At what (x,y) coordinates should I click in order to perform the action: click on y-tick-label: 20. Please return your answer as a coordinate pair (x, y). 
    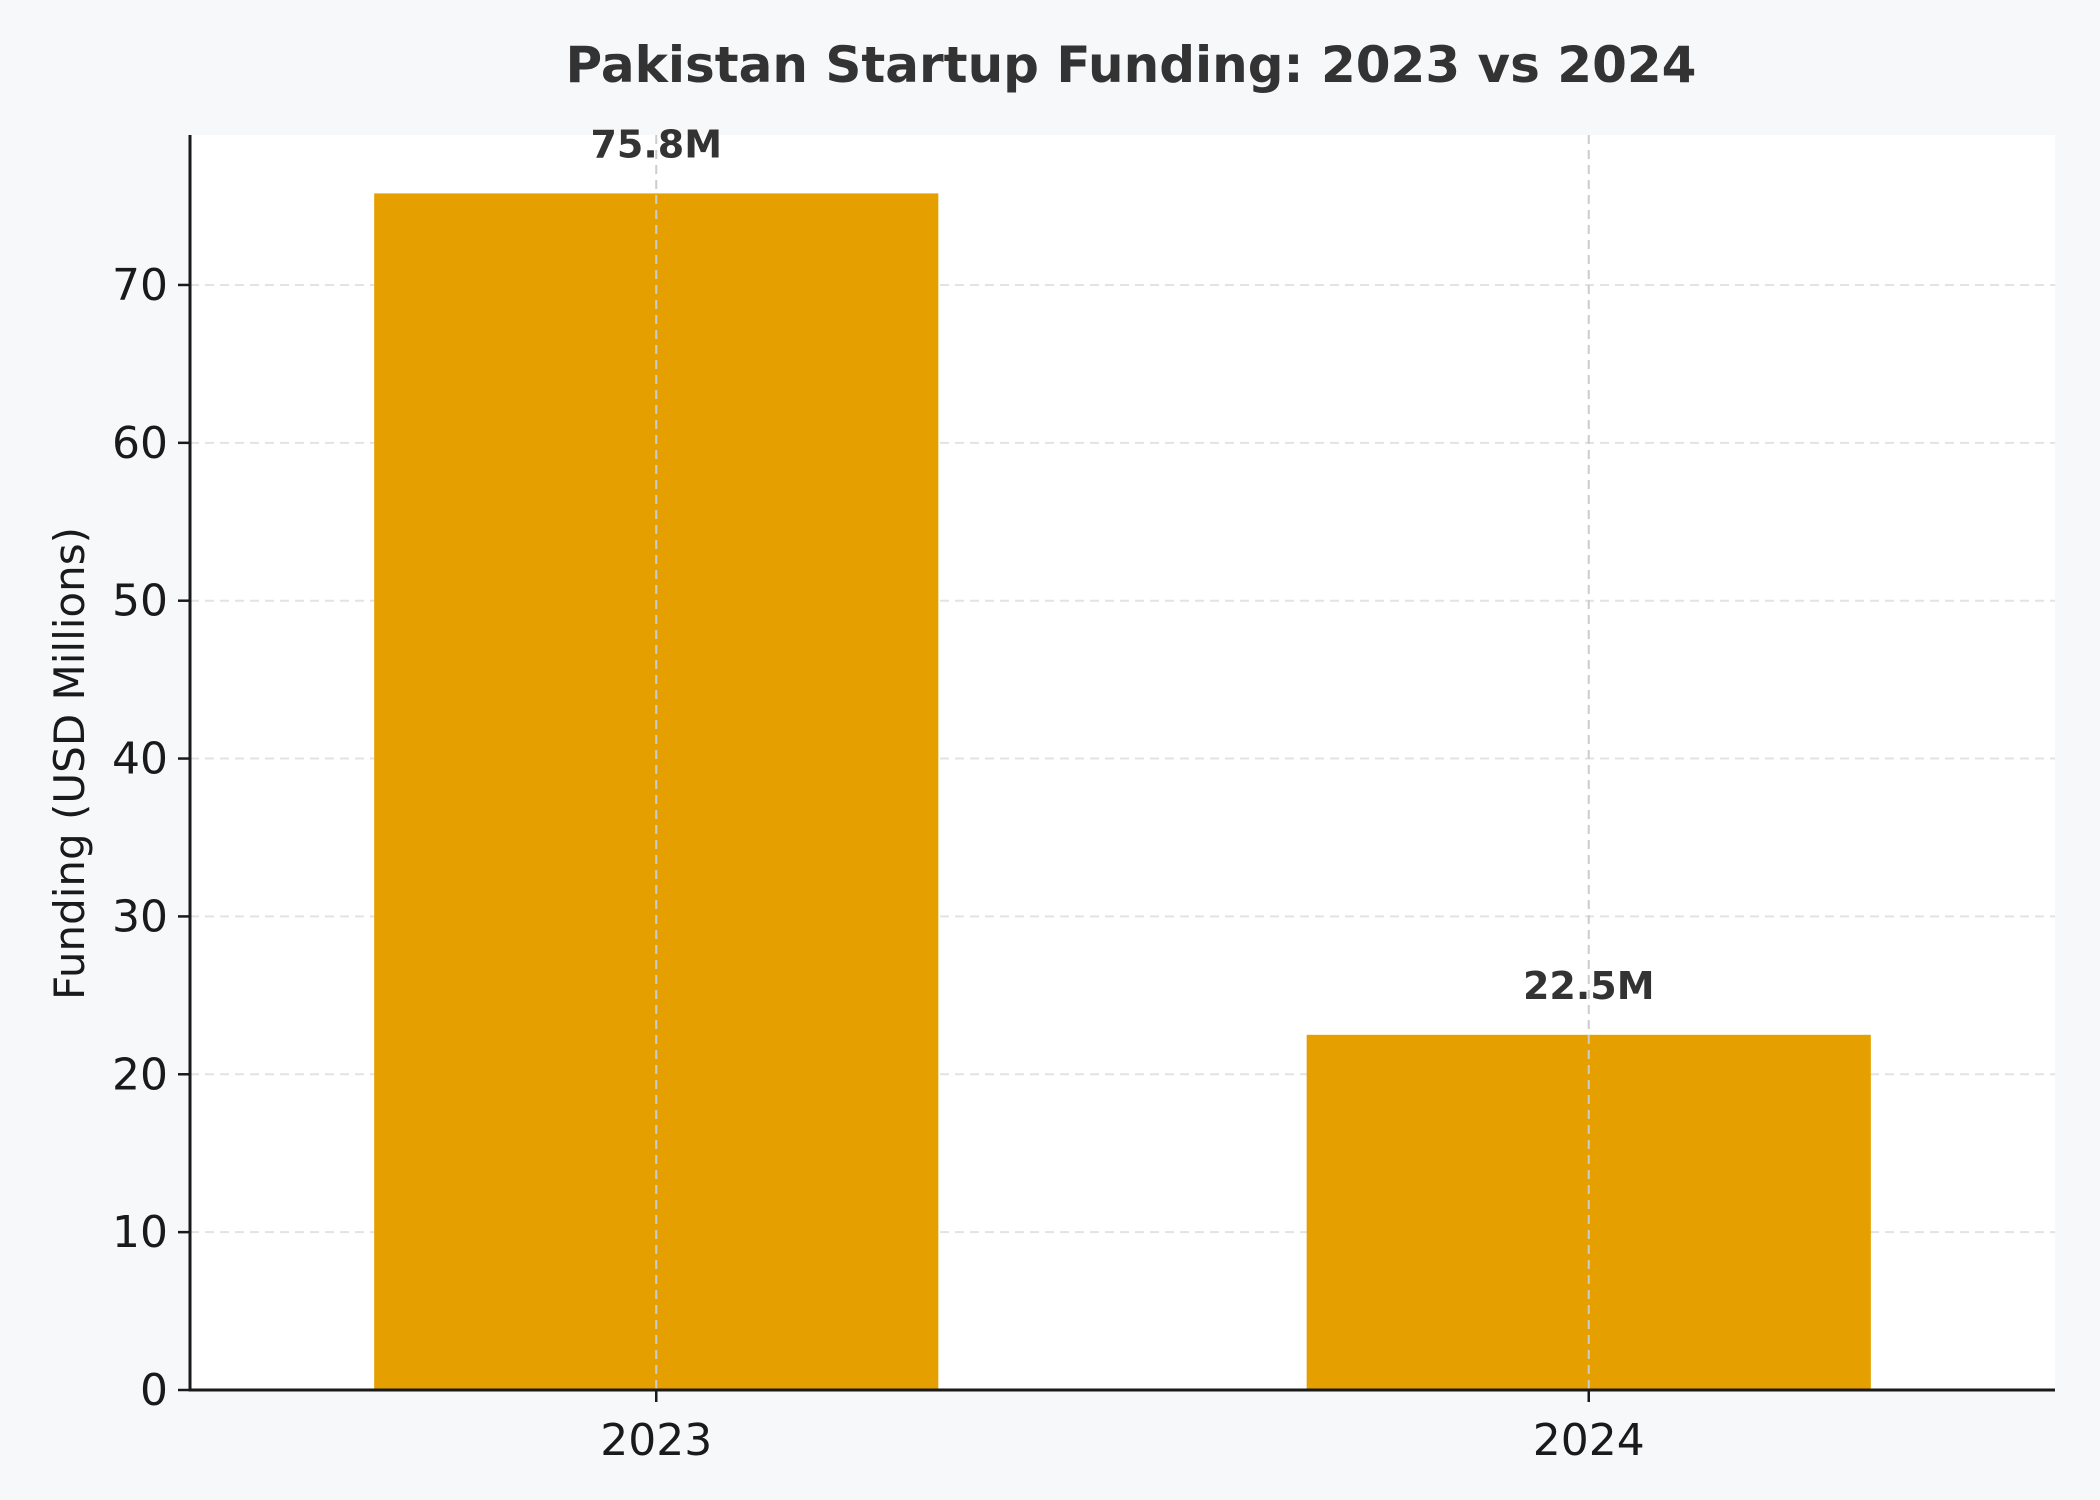
    Looking at the image, I should click on (140, 1074).